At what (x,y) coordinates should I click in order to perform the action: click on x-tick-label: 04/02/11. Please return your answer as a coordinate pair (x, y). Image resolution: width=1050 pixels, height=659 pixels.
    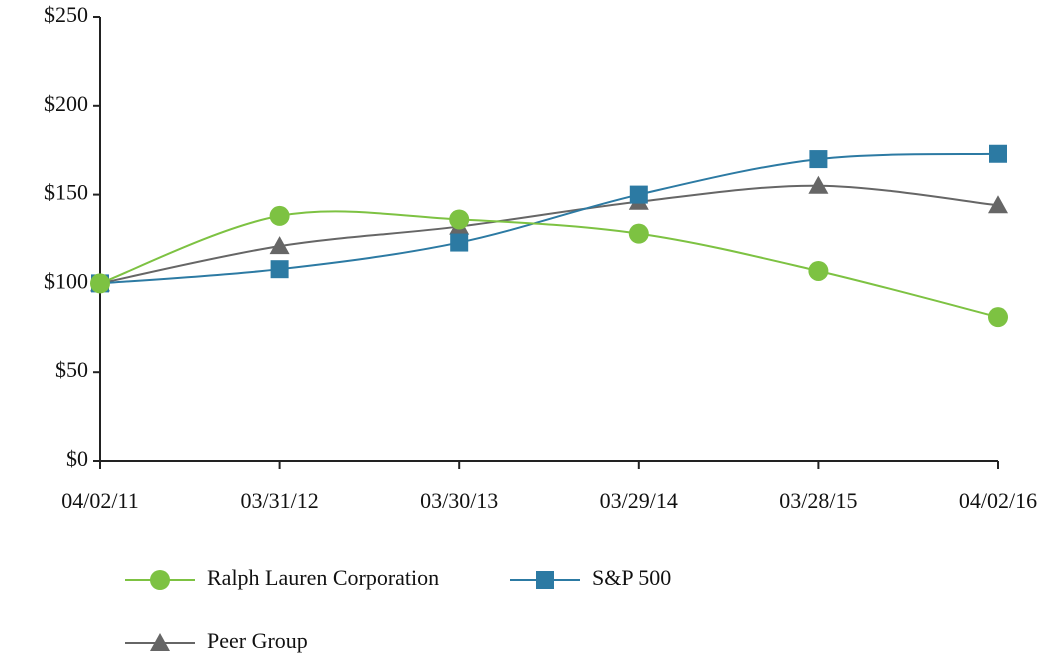
    Looking at the image, I should click on (99, 500).